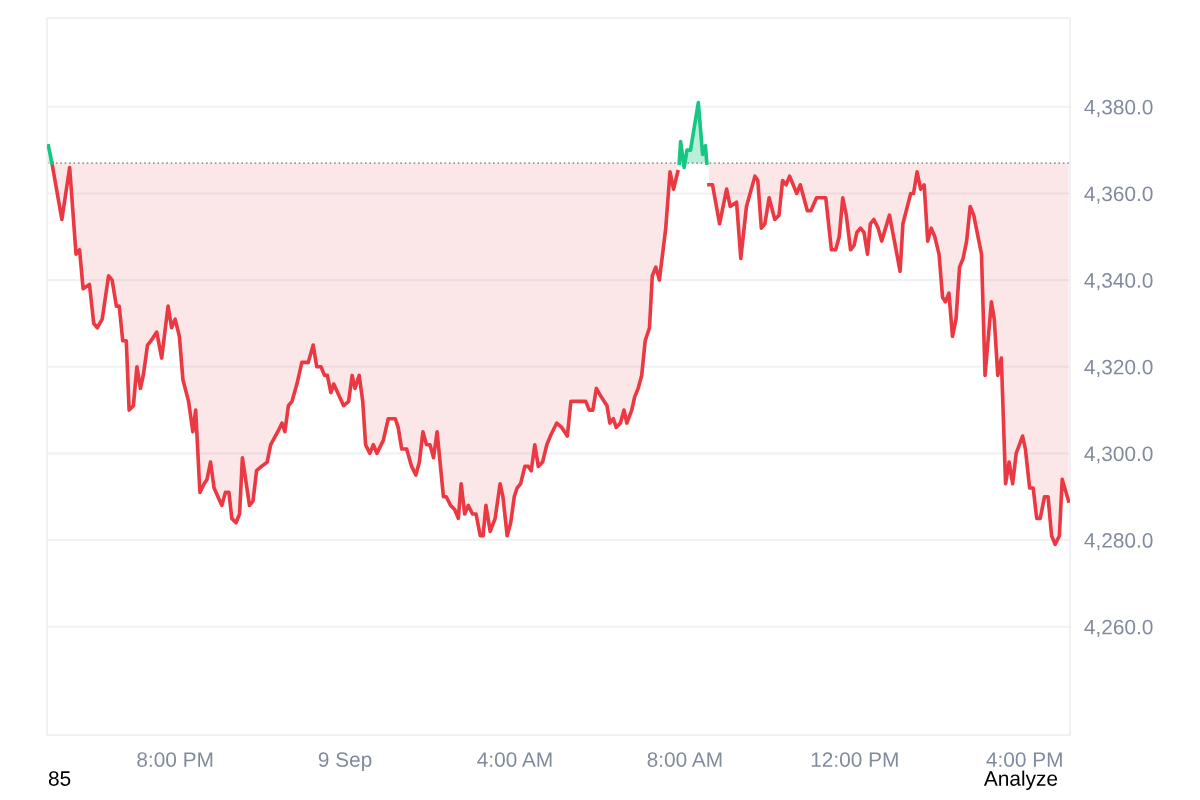 This screenshot has width=1200, height=800. Describe the element at coordinates (1118, 628) in the screenshot. I see `y-tick-label: 4,260.0` at that location.